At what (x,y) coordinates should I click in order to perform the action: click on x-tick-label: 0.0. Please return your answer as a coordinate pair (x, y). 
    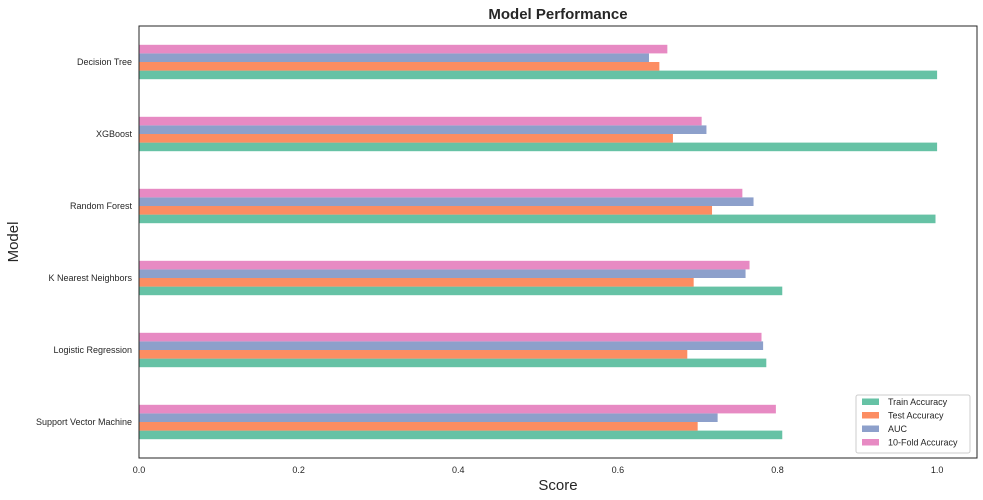
    Looking at the image, I should click on (139, 470).